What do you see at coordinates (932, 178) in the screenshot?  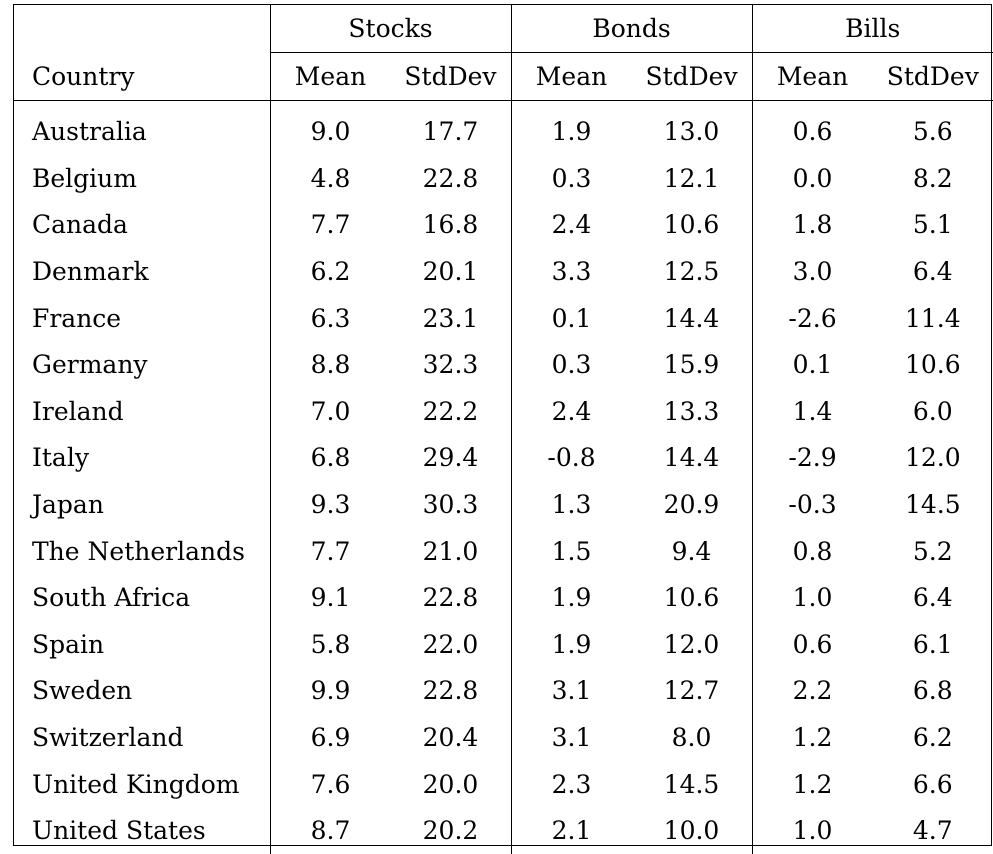 I see `bills-stddev-cell: 8.2` at bounding box center [932, 178].